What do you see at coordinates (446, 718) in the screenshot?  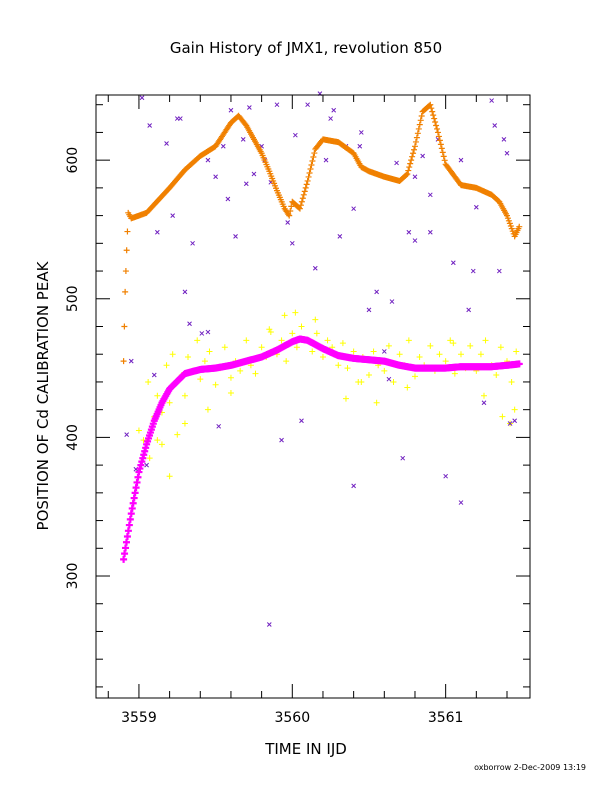 I see `x-tick-label: 3561` at bounding box center [446, 718].